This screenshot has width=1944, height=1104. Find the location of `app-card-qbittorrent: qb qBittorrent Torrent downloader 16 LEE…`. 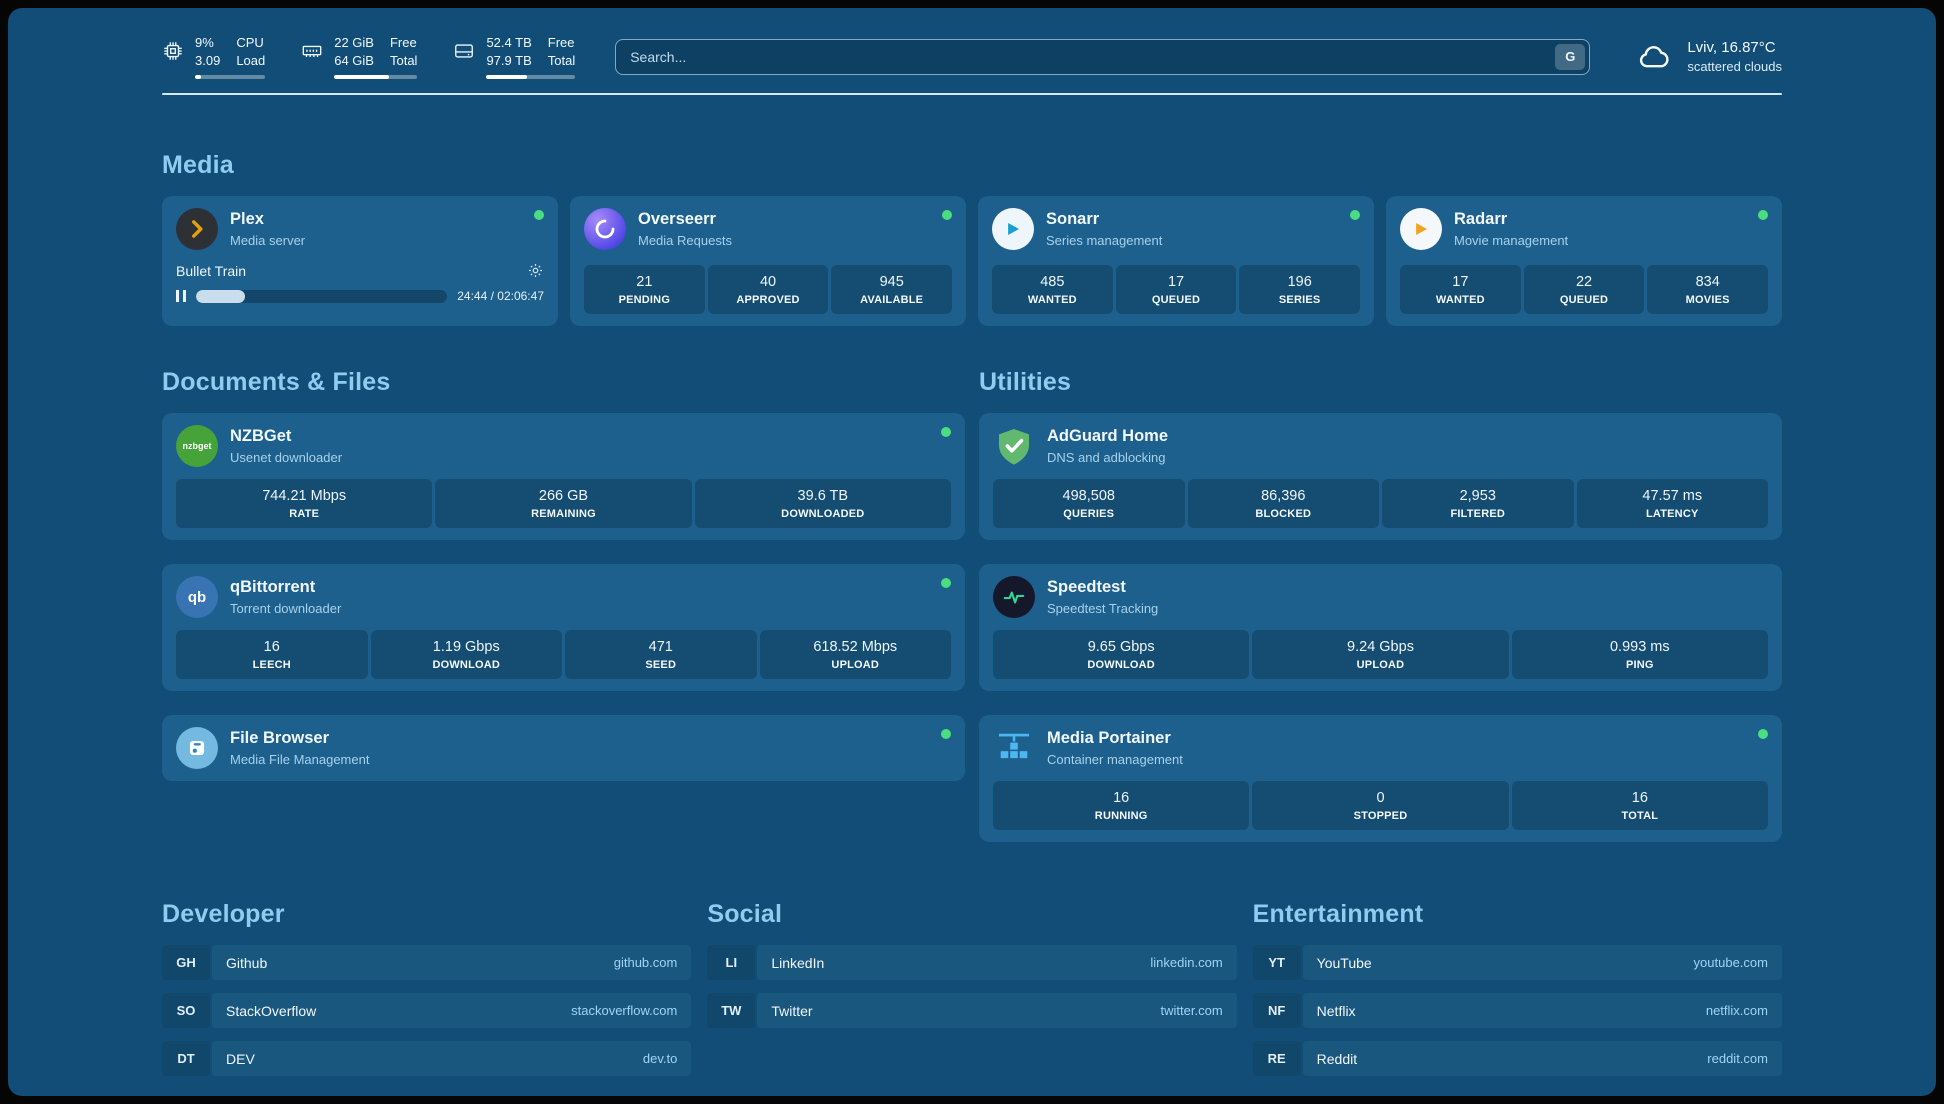

app-card-qbittorrent: qb qBittorrent Torrent downloader 16 LEE… is located at coordinates (563, 628).